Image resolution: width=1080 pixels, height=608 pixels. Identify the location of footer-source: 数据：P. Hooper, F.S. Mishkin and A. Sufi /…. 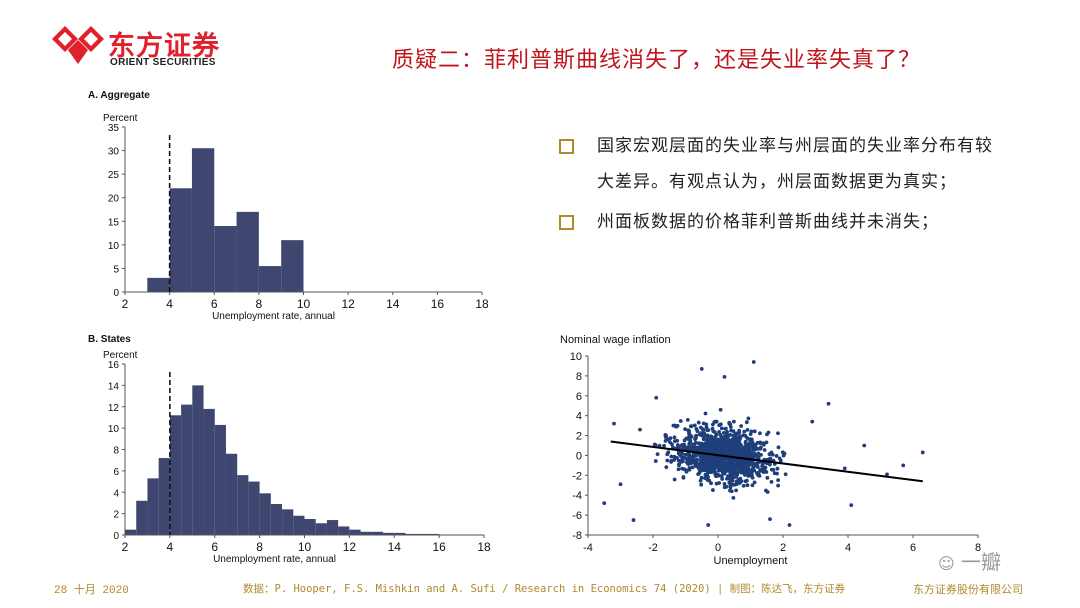
(544, 589).